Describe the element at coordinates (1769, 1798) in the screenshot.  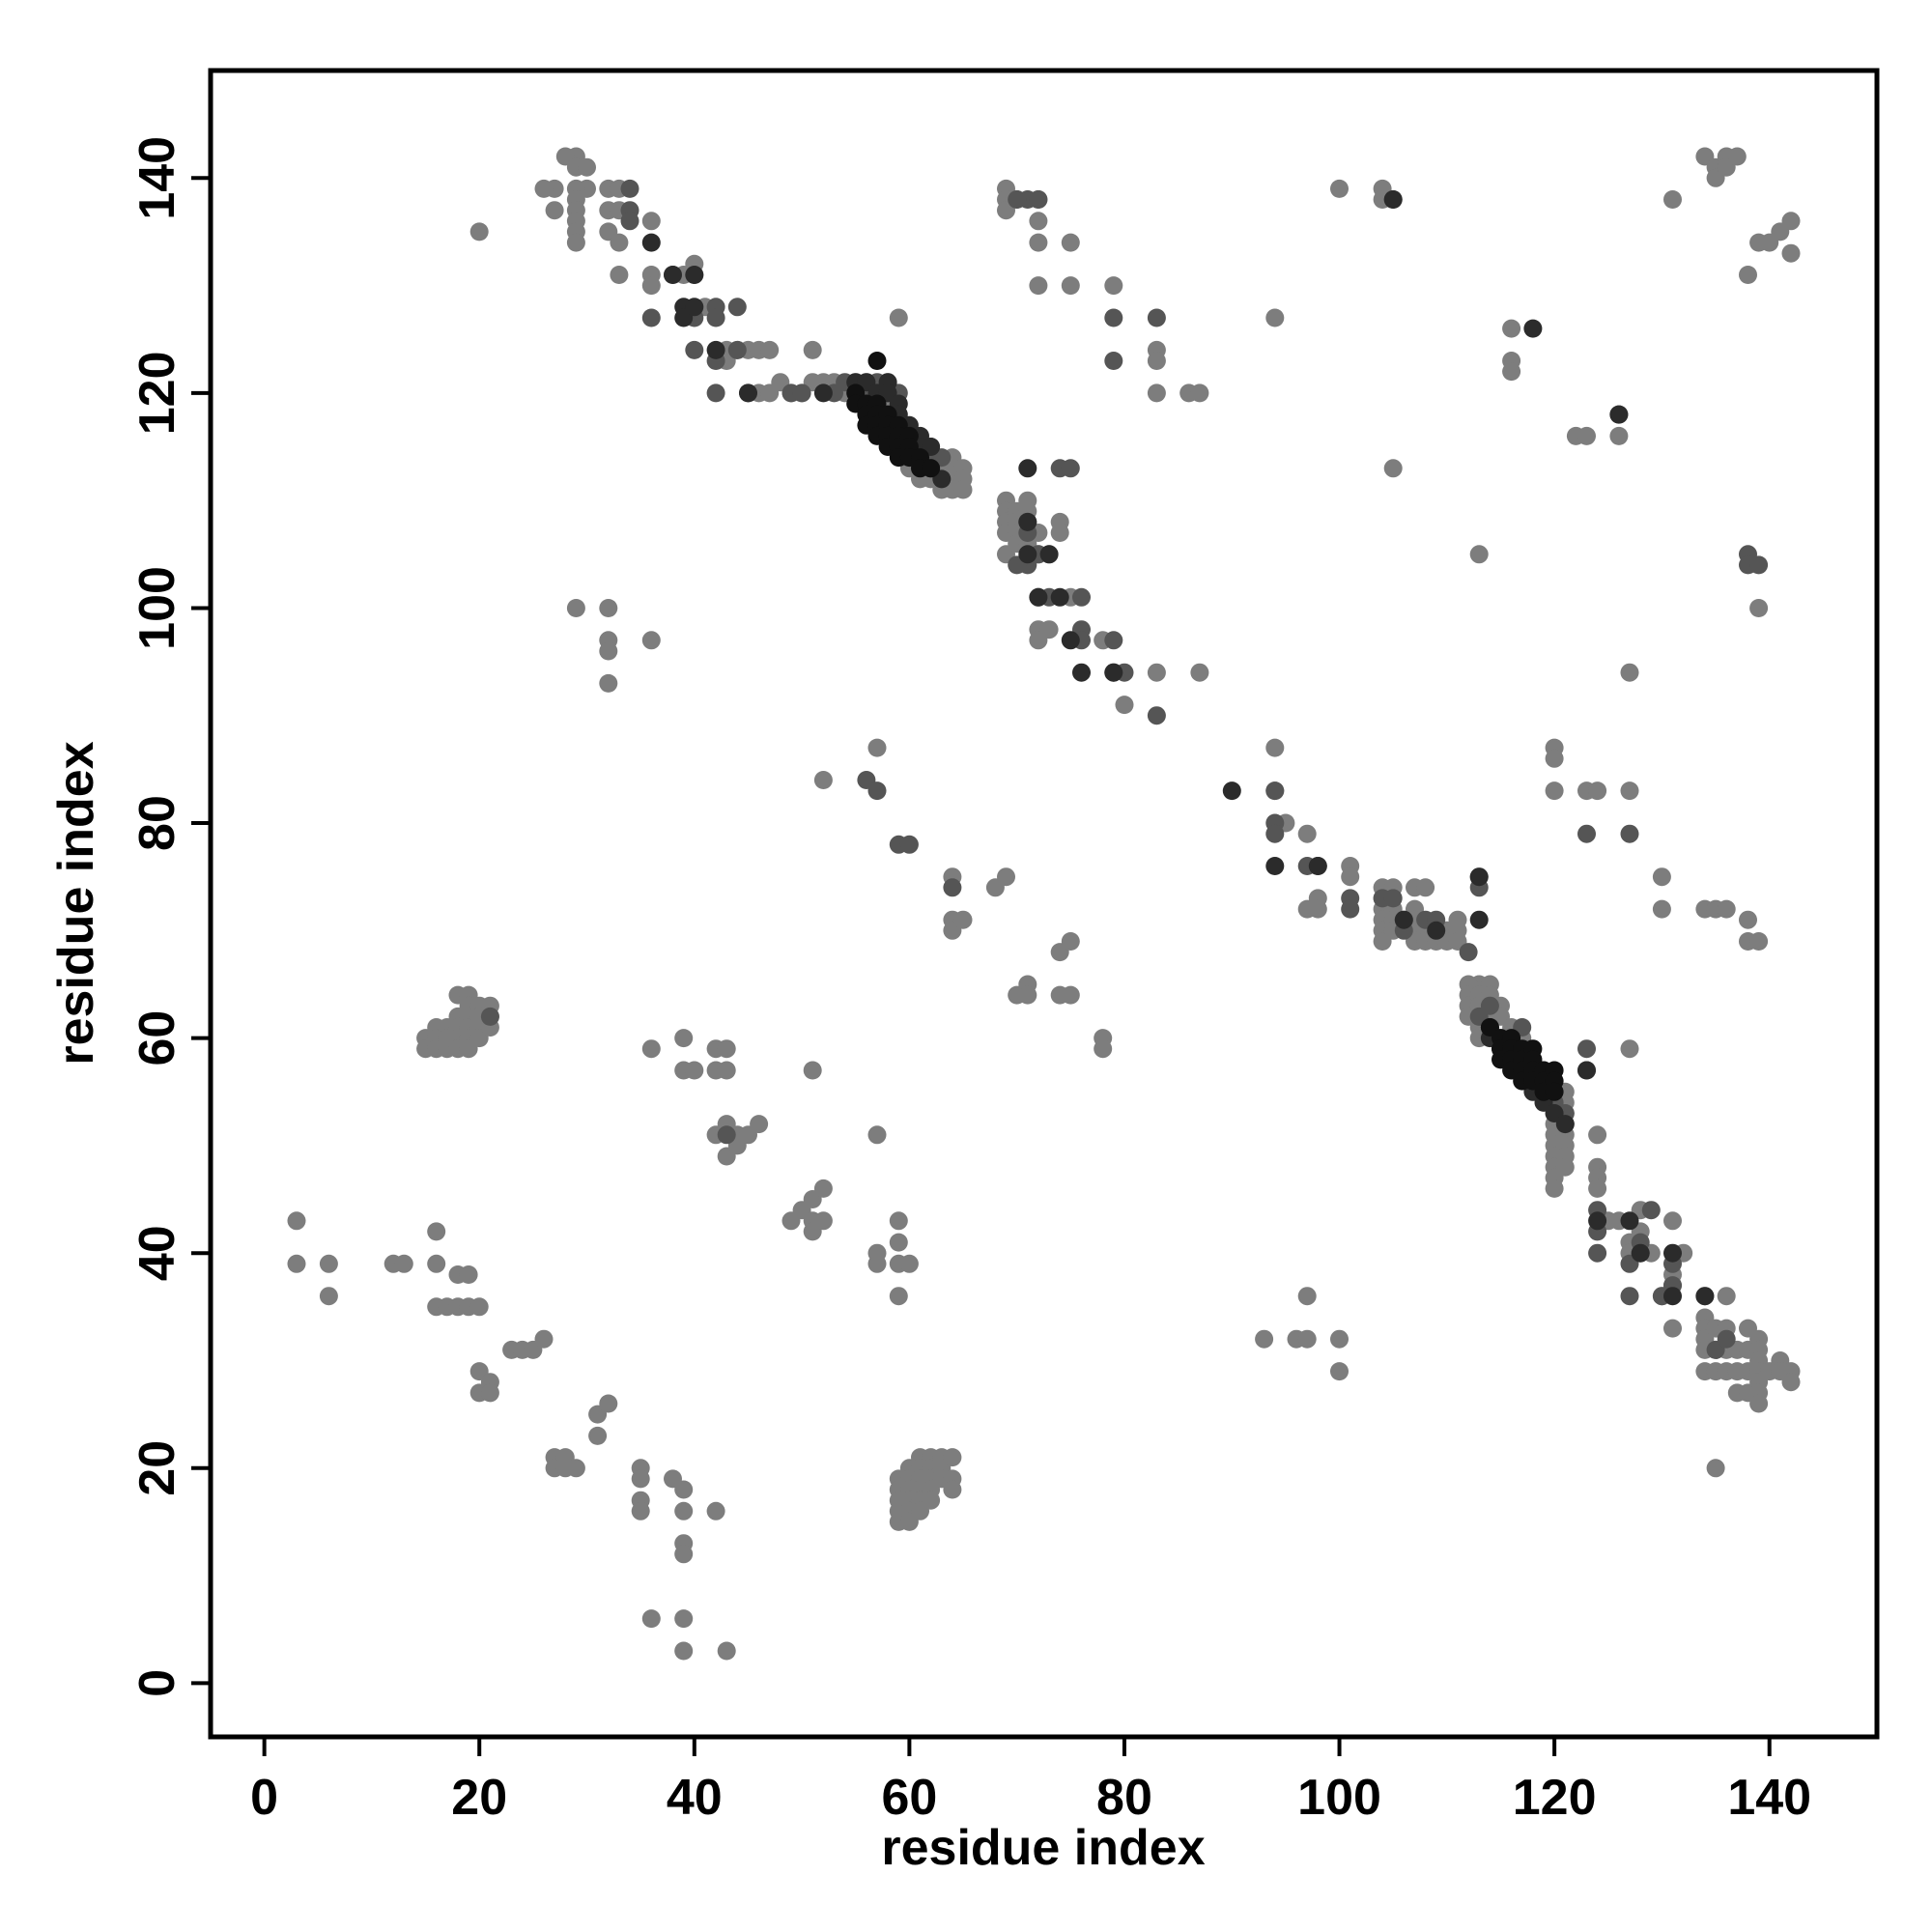
I see `x-tick-label: 140` at that location.